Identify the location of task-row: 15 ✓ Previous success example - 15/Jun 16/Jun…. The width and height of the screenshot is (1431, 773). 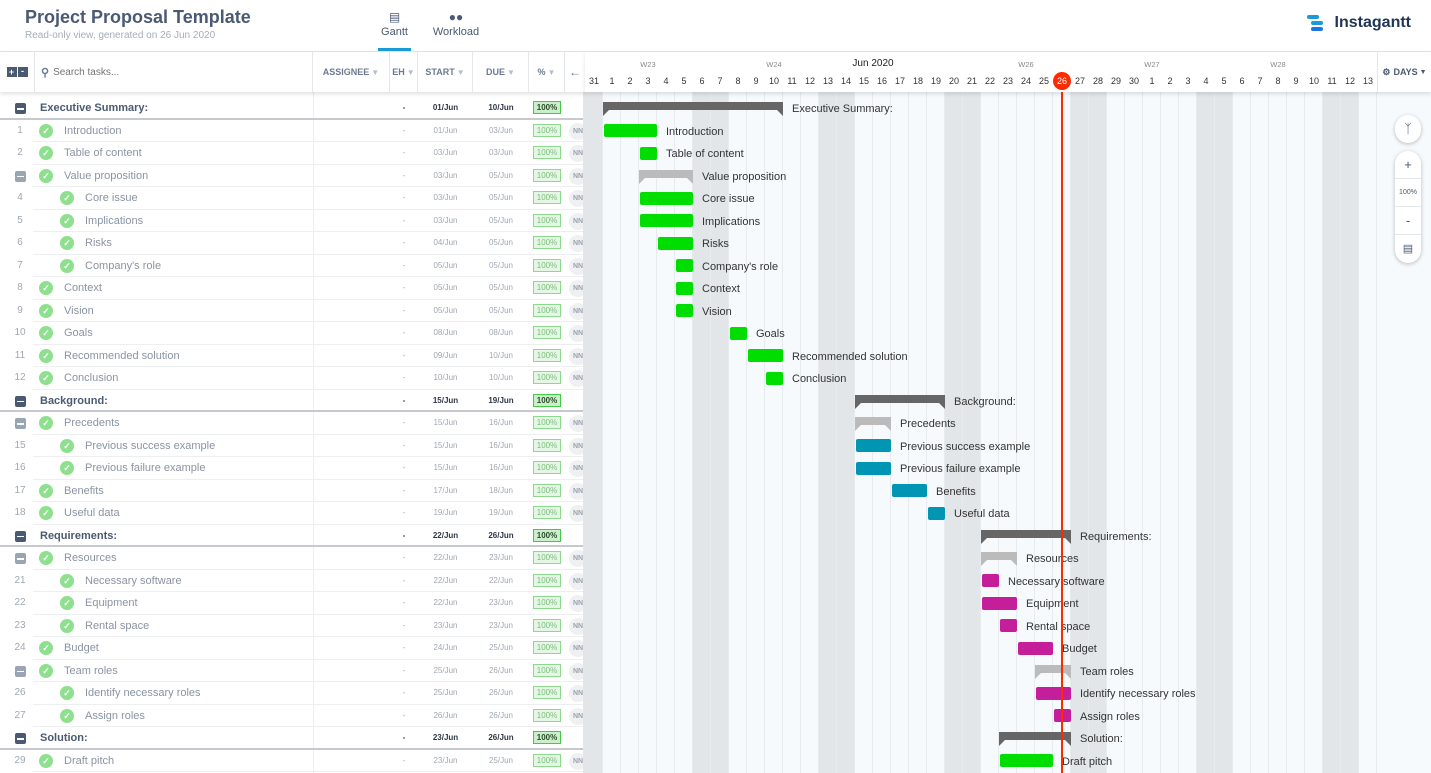
(291, 446).